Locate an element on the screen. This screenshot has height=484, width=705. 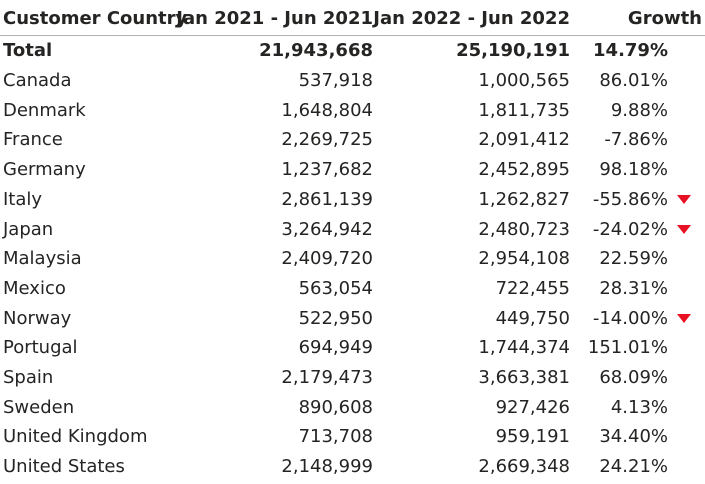
header-divider is located at coordinates (352, 35).